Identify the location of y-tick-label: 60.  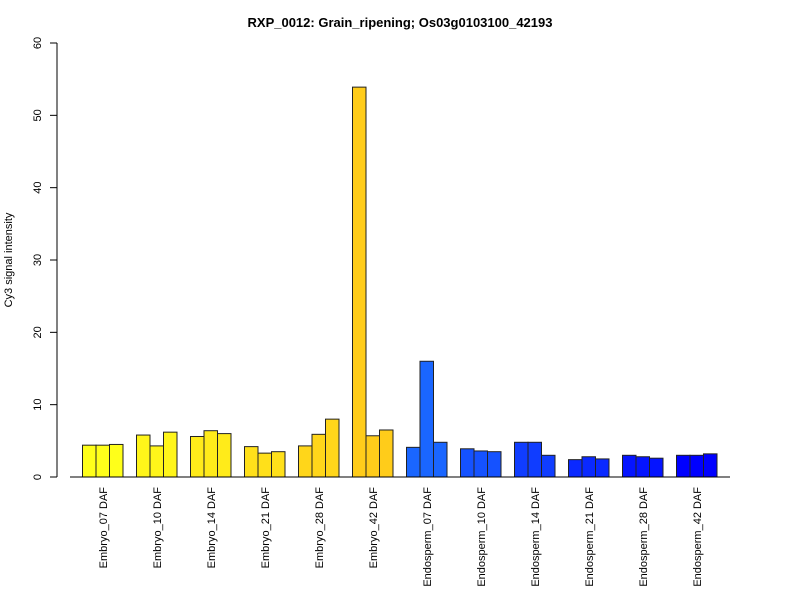
(38, 43).